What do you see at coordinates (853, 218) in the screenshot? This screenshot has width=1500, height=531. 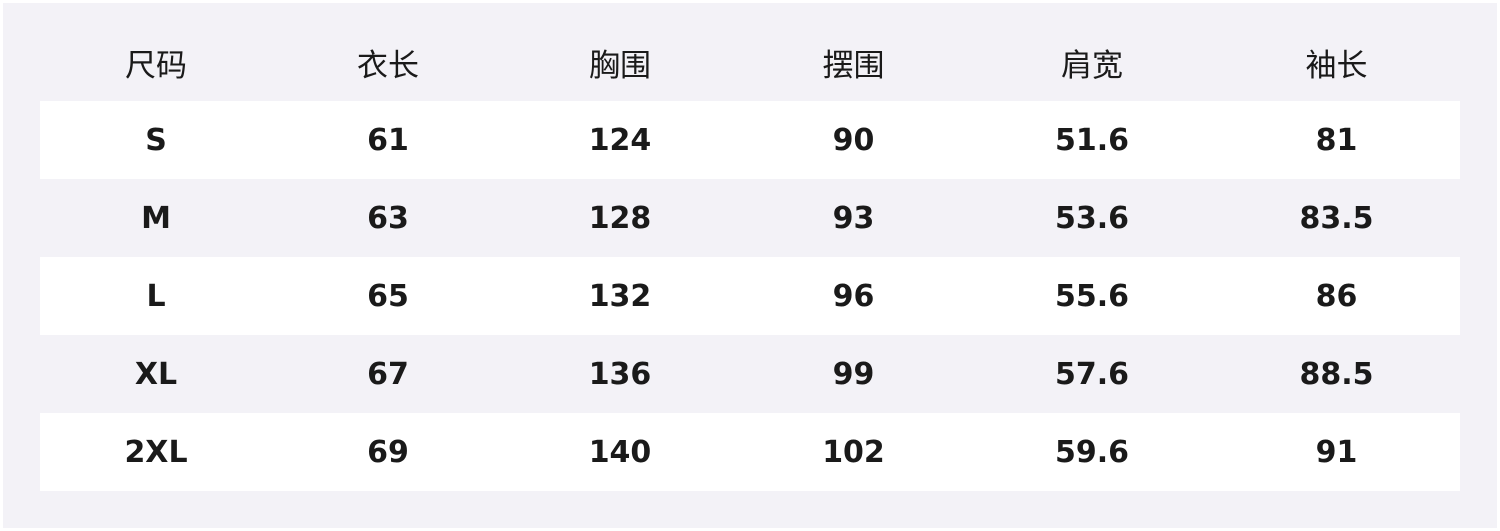 I see `cell-hem: 93` at bounding box center [853, 218].